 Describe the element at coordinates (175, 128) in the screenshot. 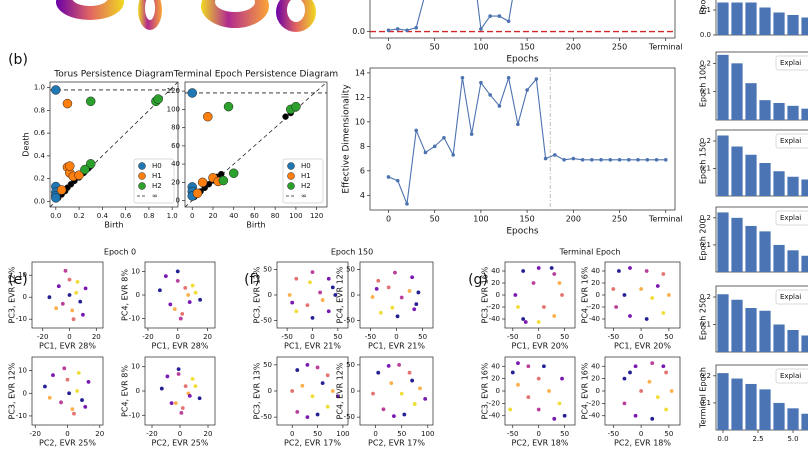

I see `y-tick-label: 80` at that location.